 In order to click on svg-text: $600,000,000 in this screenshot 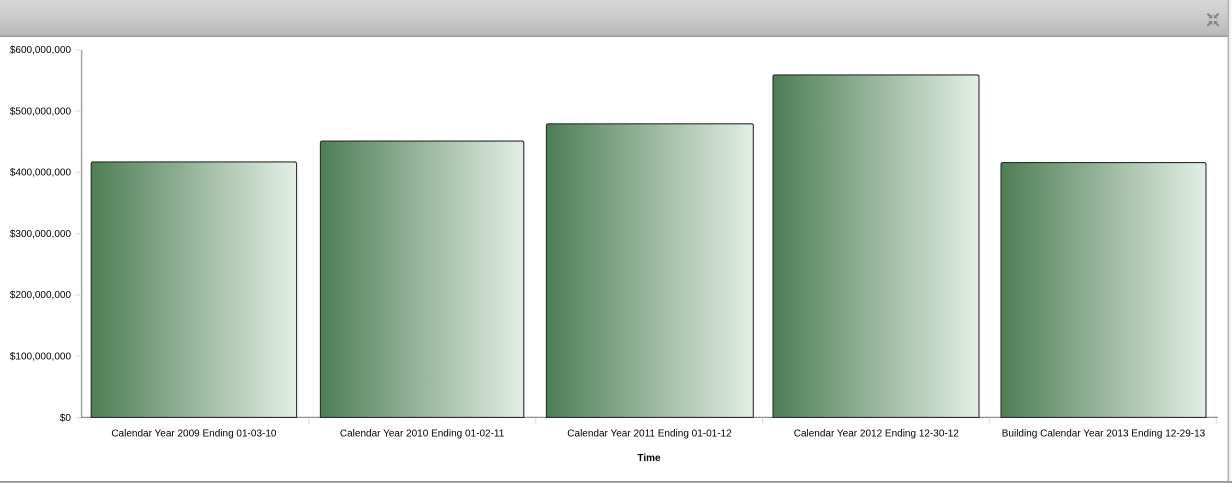, I will do `click(41, 50)`.